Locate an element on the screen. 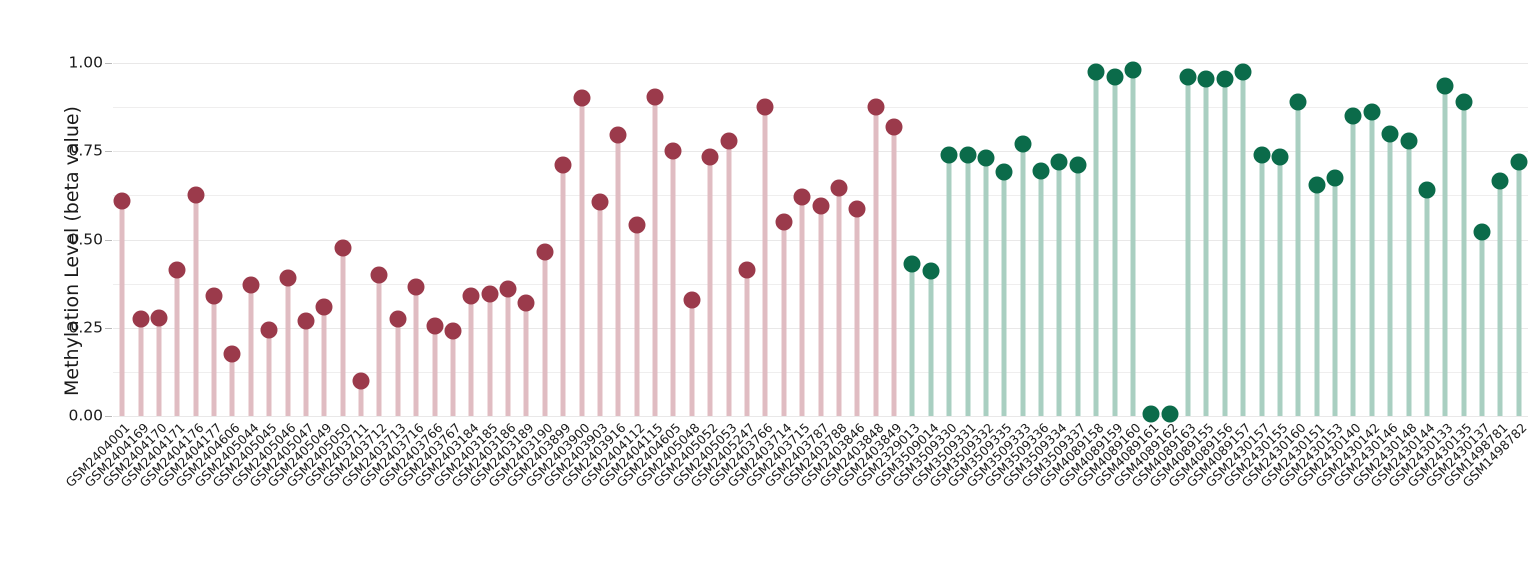  y-axis-tick-mark is located at coordinates (108, 240).